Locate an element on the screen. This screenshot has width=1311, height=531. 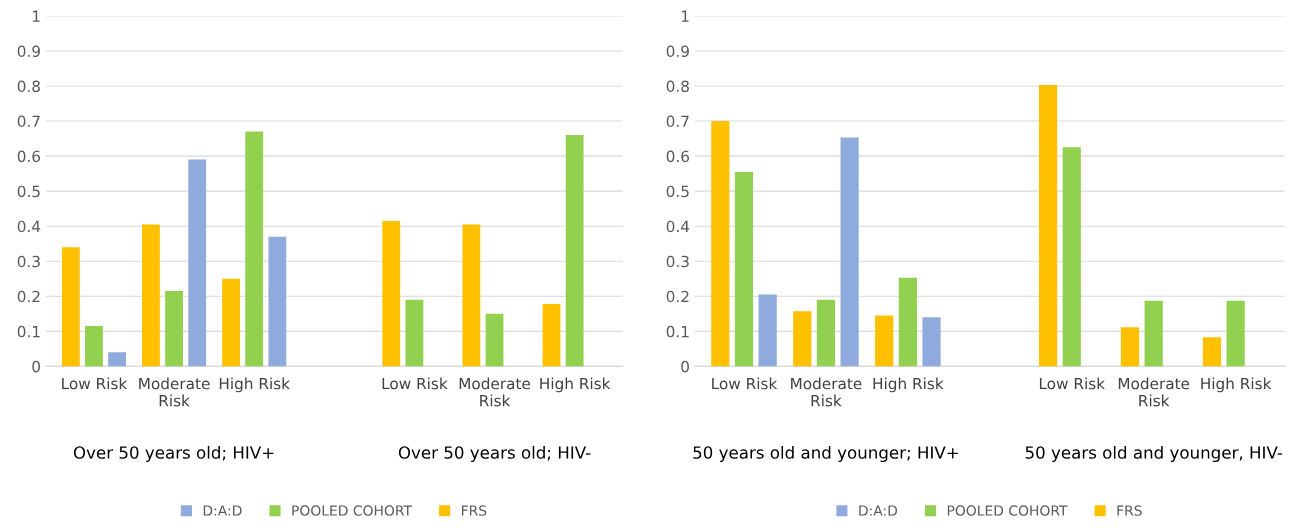
text: 50 years old and younger; HIV+ is located at coordinates (825, 454).